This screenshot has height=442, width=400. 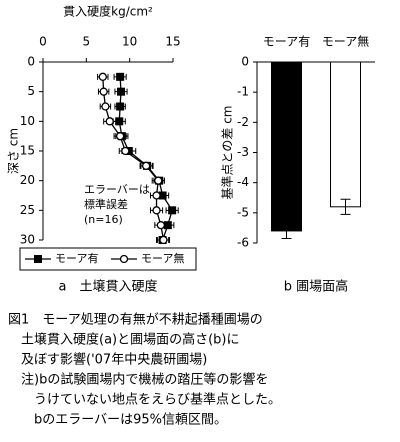 What do you see at coordinates (103, 219) in the screenshot?
I see `annotation: (n=16)` at bounding box center [103, 219].